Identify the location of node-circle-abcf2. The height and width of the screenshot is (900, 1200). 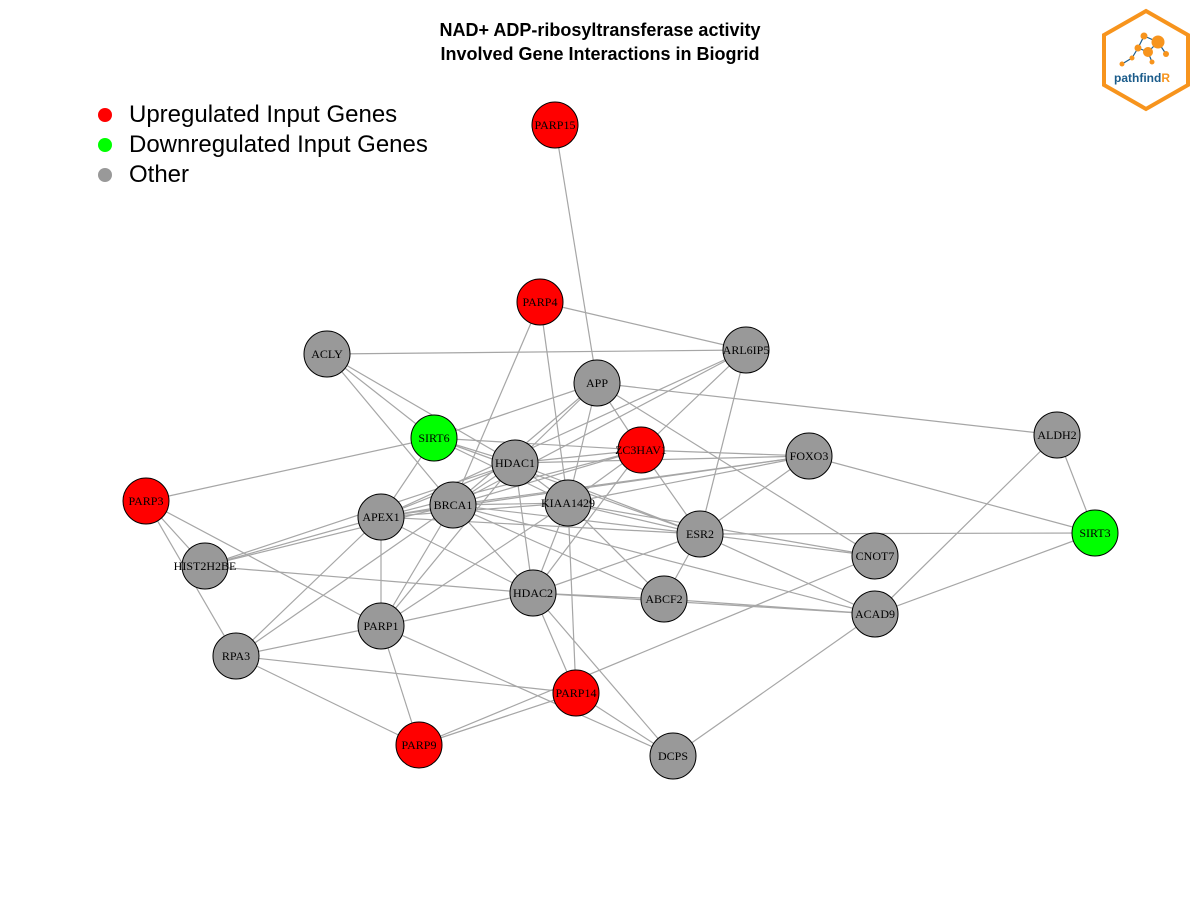
(664, 599).